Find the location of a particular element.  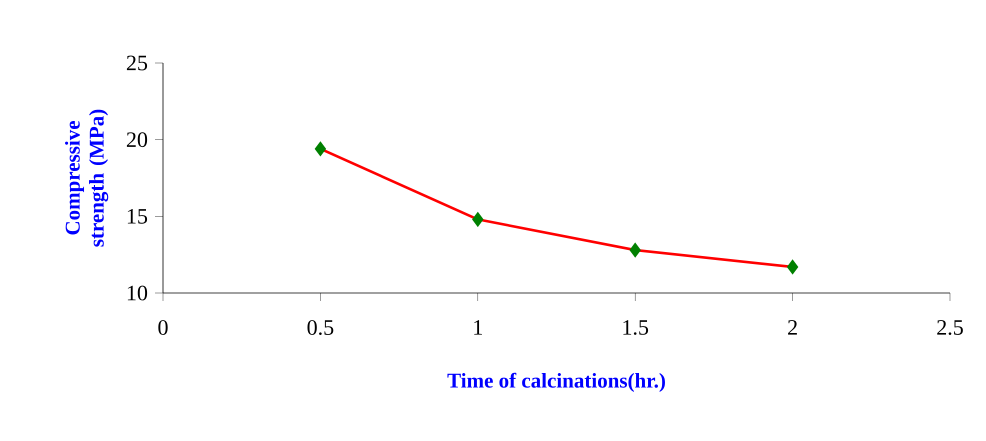

y-tick-label: 20 is located at coordinates (137, 140).